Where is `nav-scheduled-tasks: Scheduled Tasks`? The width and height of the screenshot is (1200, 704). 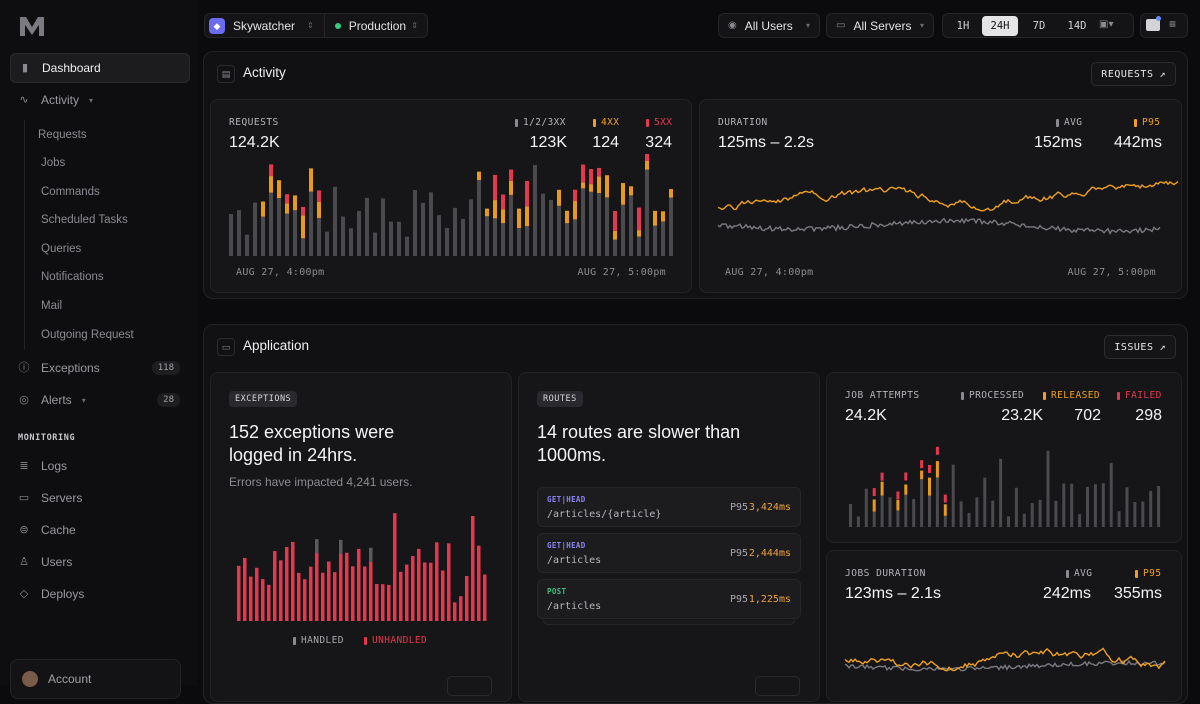 nav-scheduled-tasks: Scheduled Tasks is located at coordinates (84, 220).